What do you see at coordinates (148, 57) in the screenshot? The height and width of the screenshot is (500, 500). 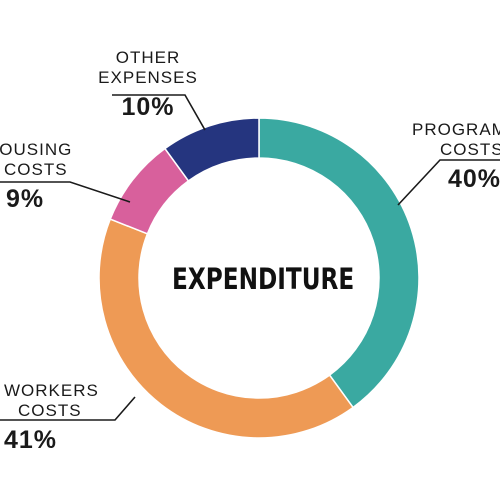 I see `slice-name-line: OTHER` at bounding box center [148, 57].